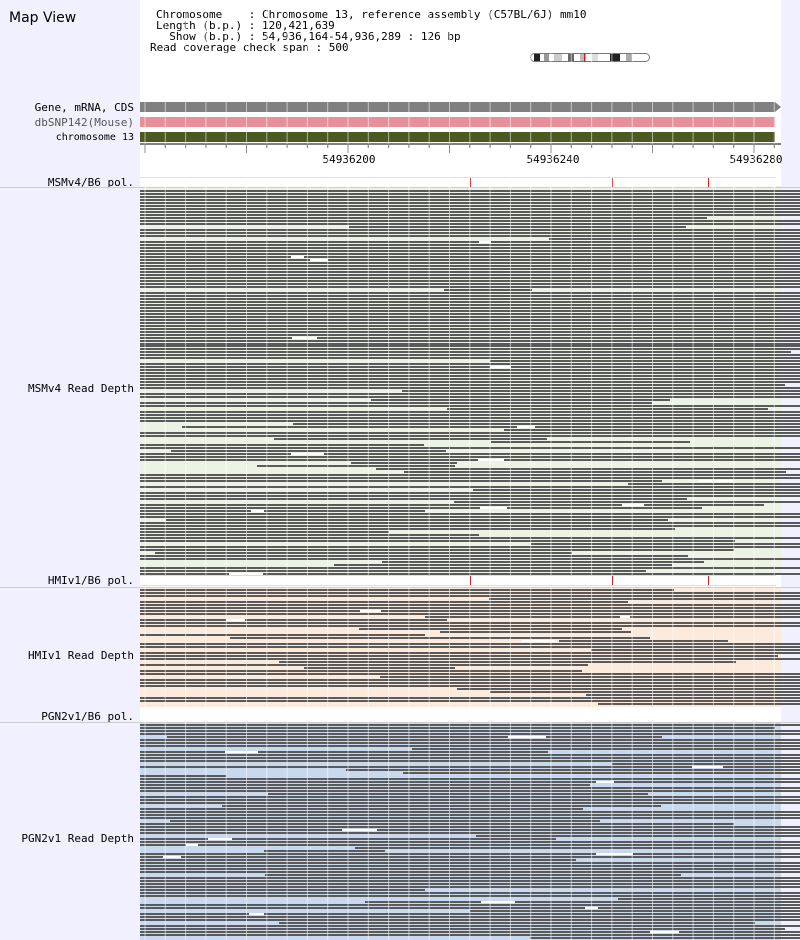  I want to click on pgn2v1-depth-label: PGN2v1 Read Depth, so click(77, 838).